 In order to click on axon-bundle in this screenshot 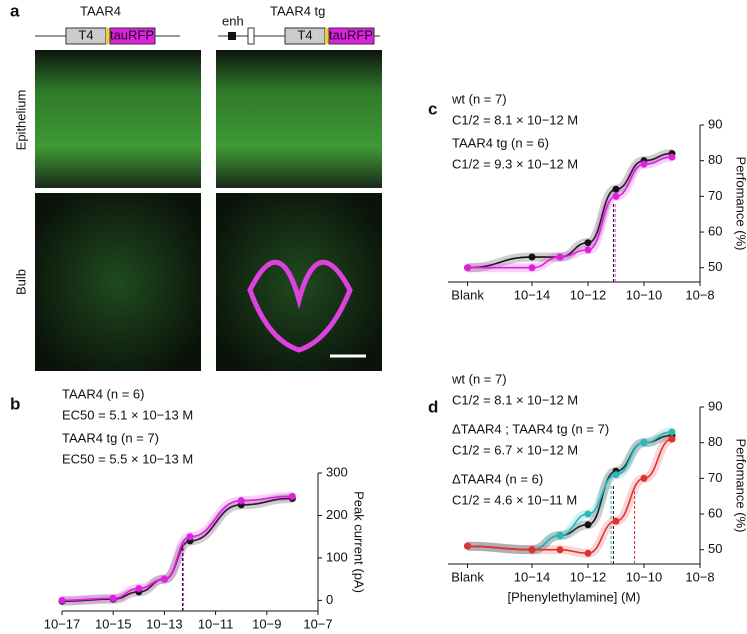, I will do `click(300, 306)`.